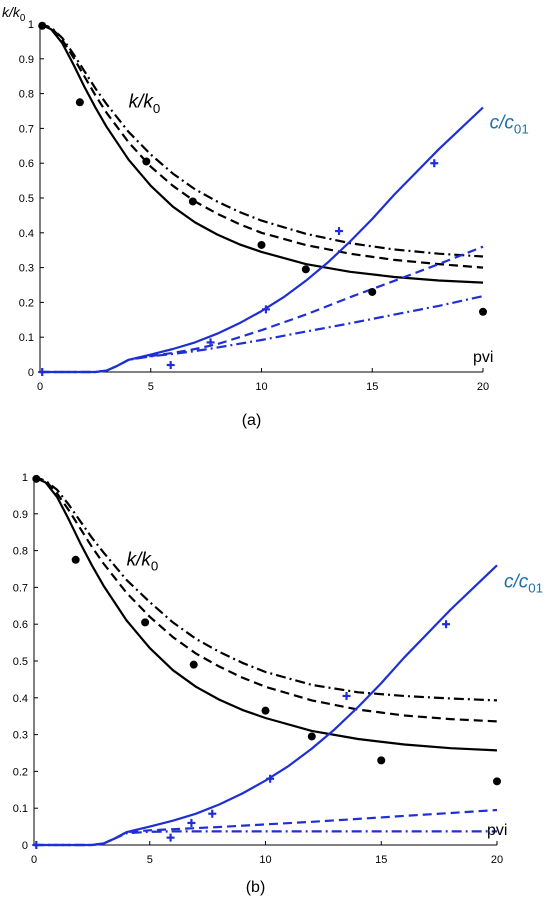 This screenshot has height=903, width=550. What do you see at coordinates (14, 14) in the screenshot?
I see `y-axis-label: k/k0` at bounding box center [14, 14].